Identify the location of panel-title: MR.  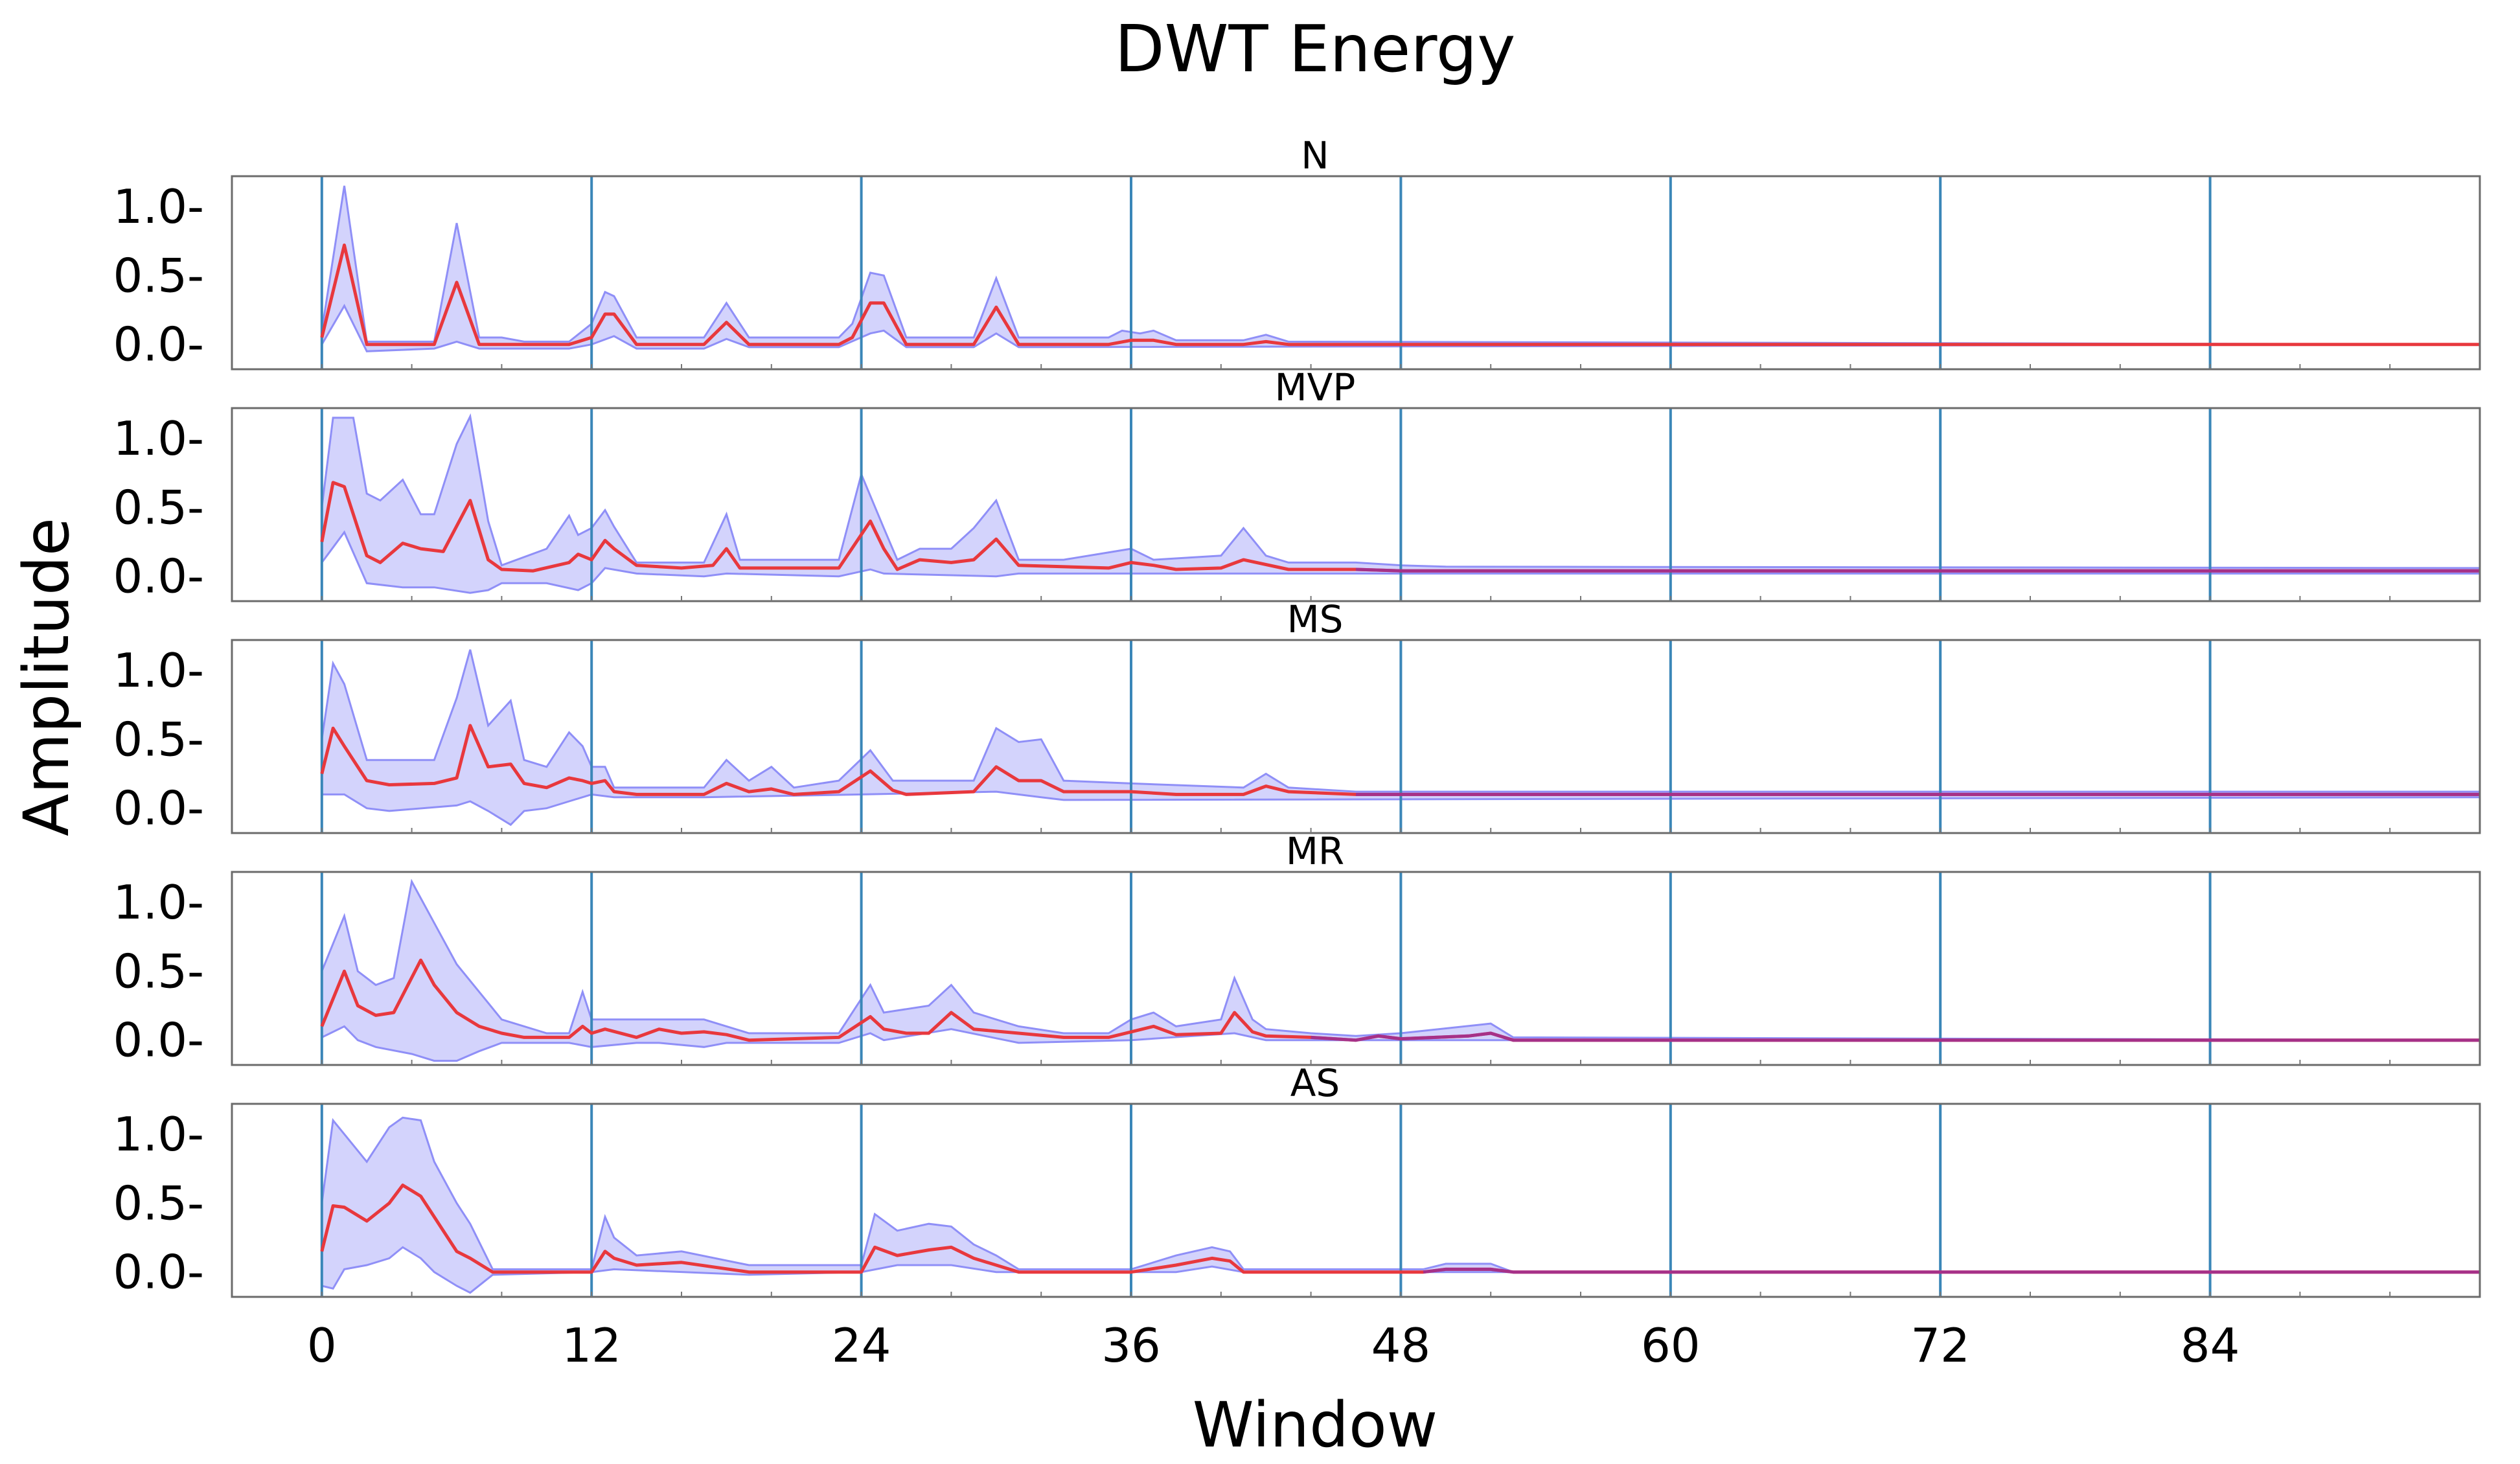
(1315, 851).